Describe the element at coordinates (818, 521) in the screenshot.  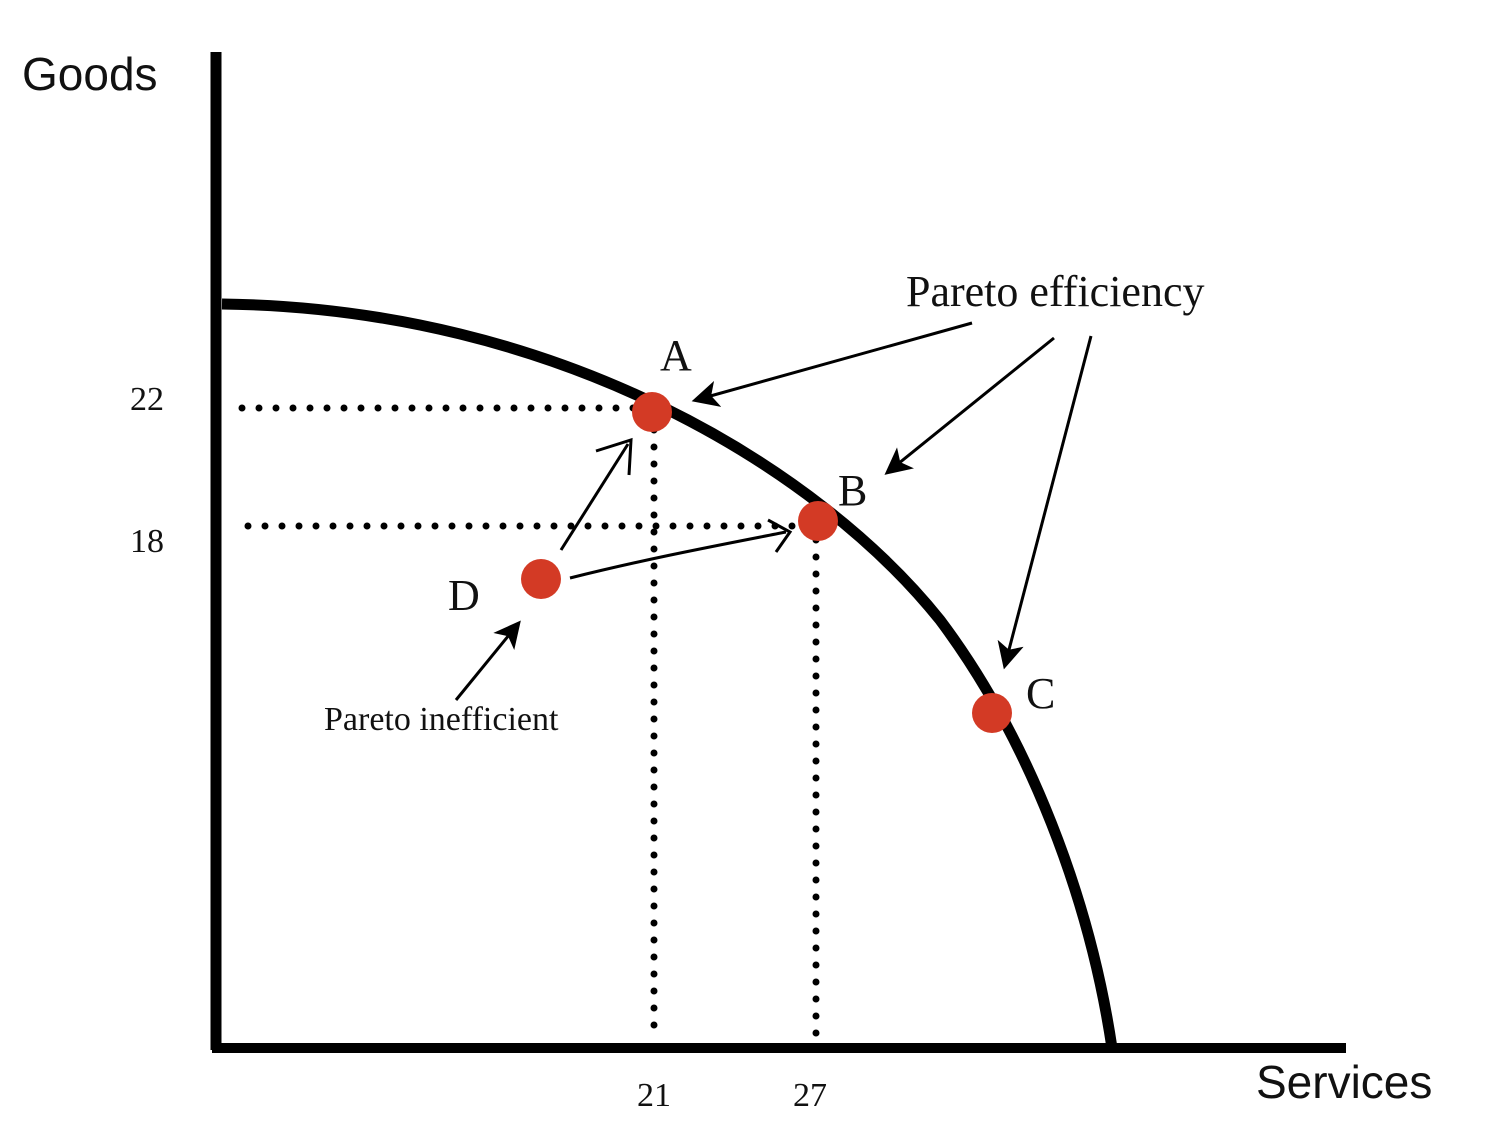
I see `point-B` at that location.